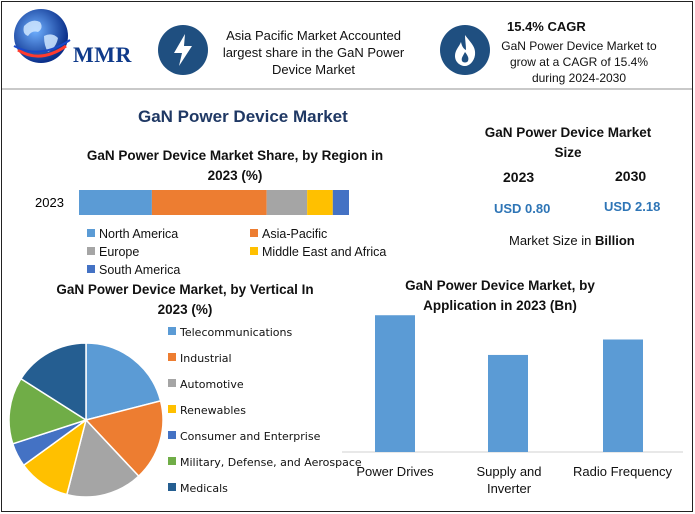 The width and height of the screenshot is (695, 514). I want to click on bar-segment-north-america, so click(115, 202).